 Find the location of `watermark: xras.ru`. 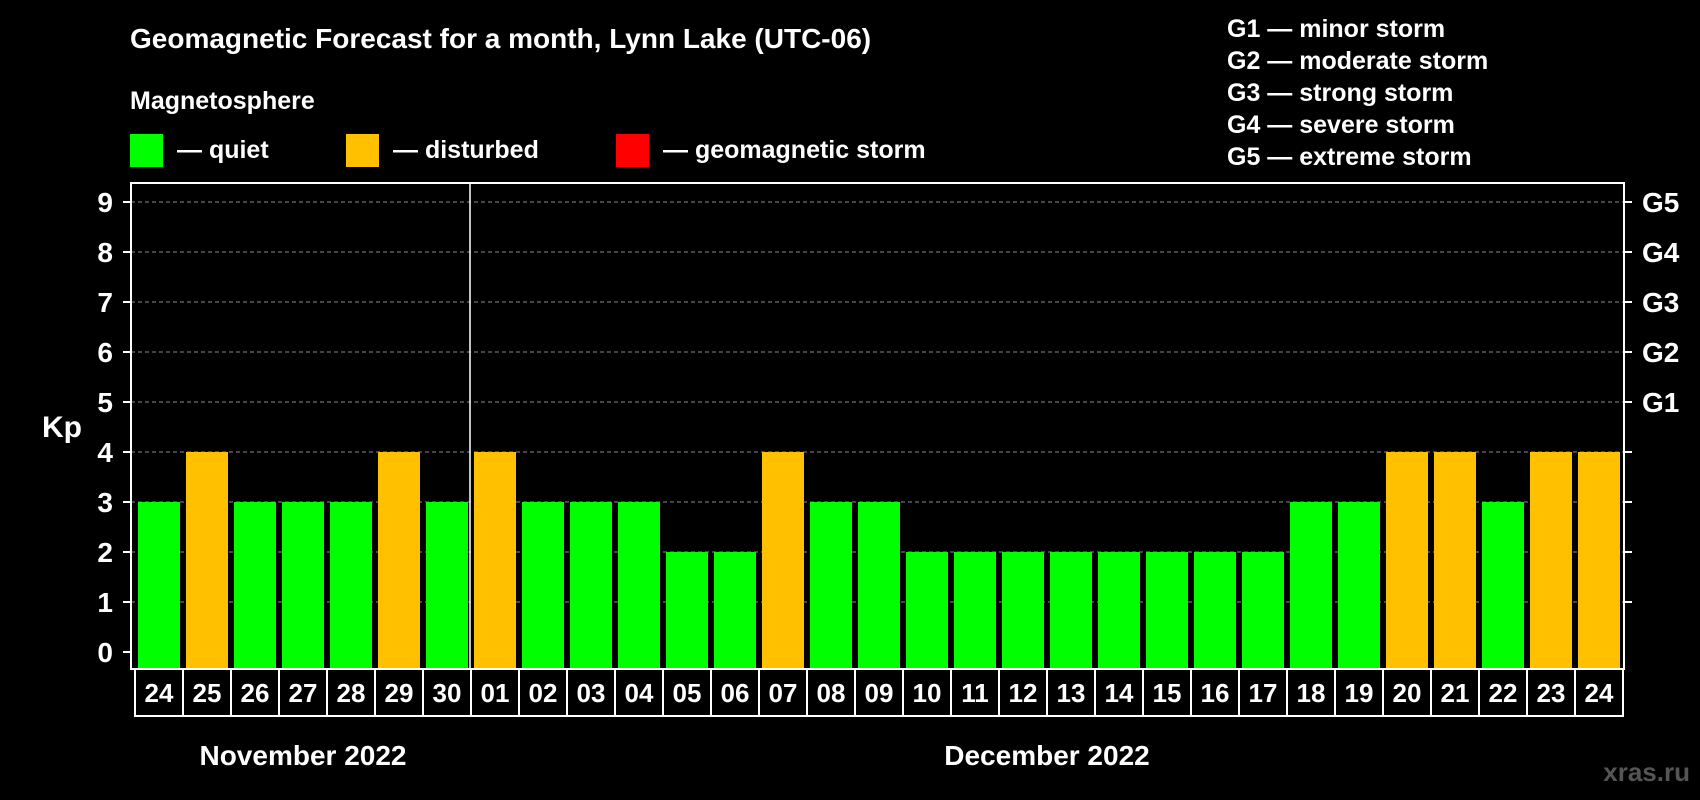

watermark: xras.ru is located at coordinates (1646, 772).